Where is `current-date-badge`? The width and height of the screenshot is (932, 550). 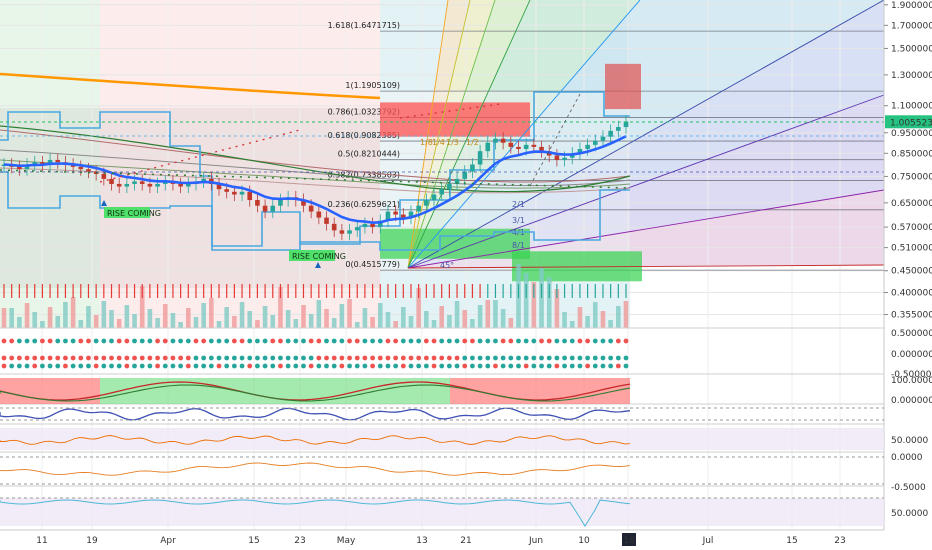 current-date-badge is located at coordinates (629, 539).